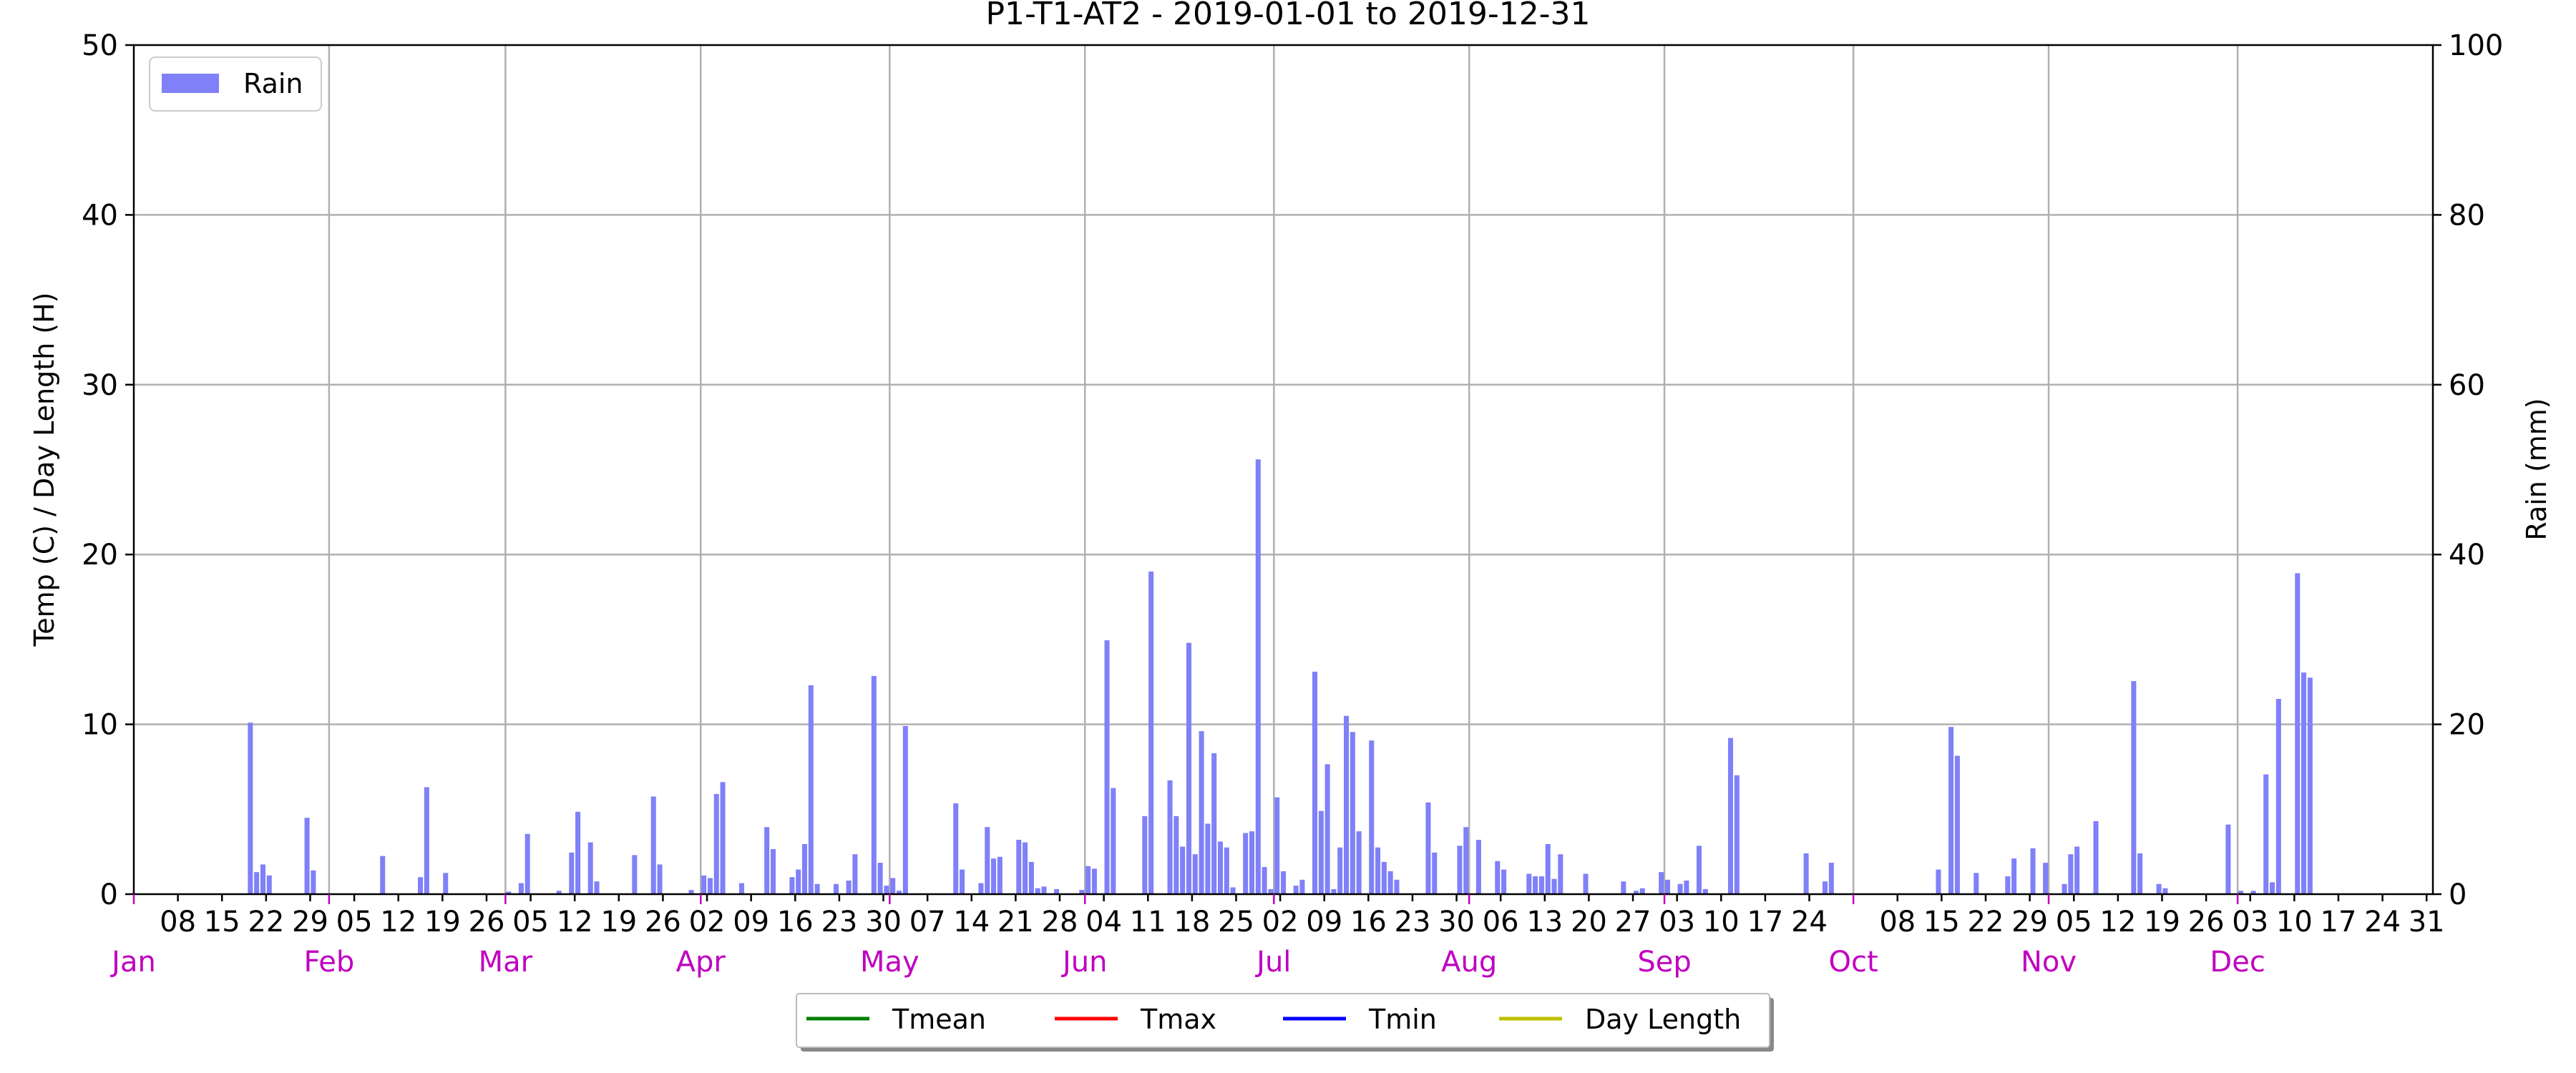 The image size is (2576, 1073). Describe the element at coordinates (235, 84) in the screenshot. I see `rain-legend: Rain` at that location.